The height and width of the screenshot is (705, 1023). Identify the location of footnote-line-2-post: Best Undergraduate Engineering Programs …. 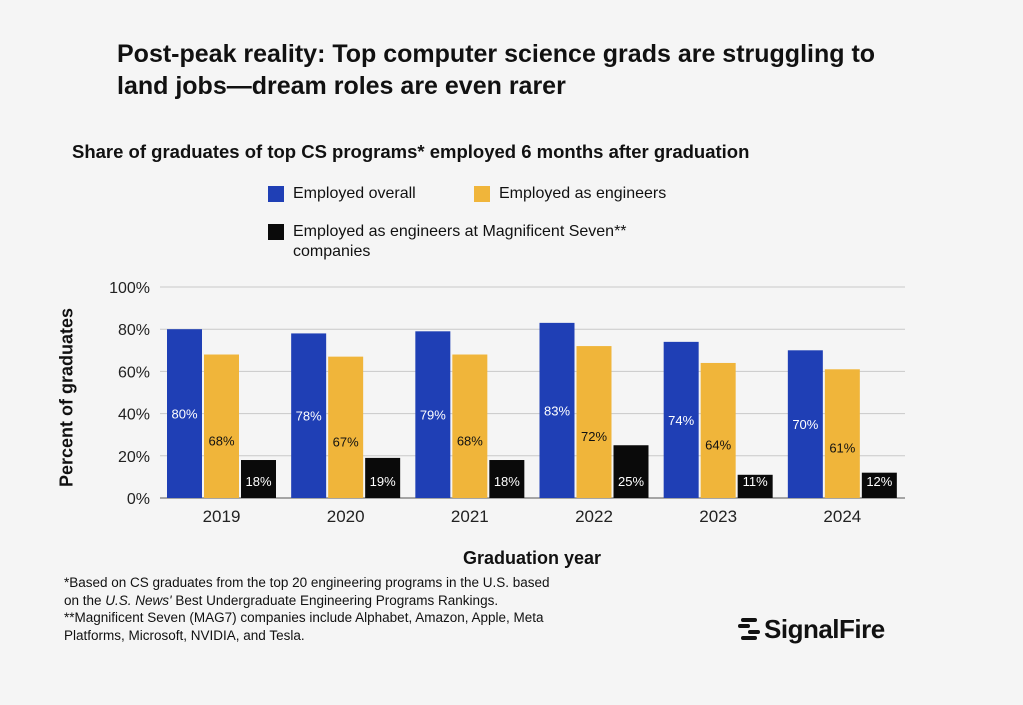
(335, 600).